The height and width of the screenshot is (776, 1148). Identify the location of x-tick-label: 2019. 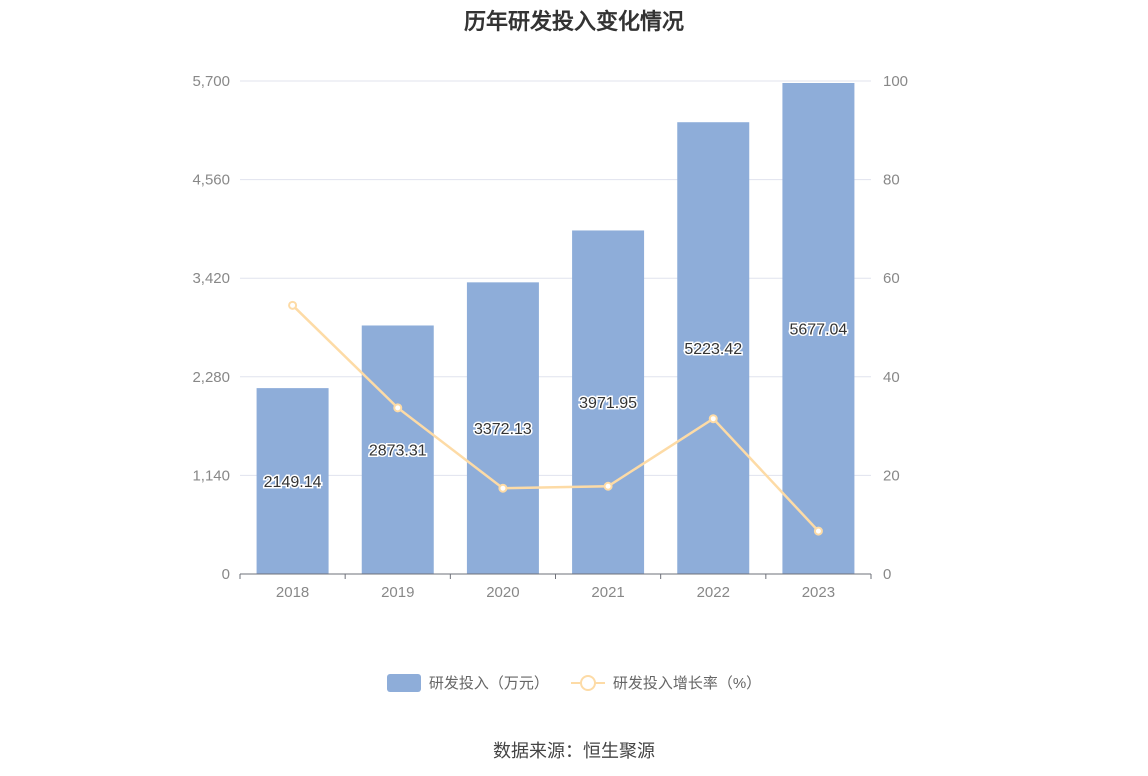
(397, 592).